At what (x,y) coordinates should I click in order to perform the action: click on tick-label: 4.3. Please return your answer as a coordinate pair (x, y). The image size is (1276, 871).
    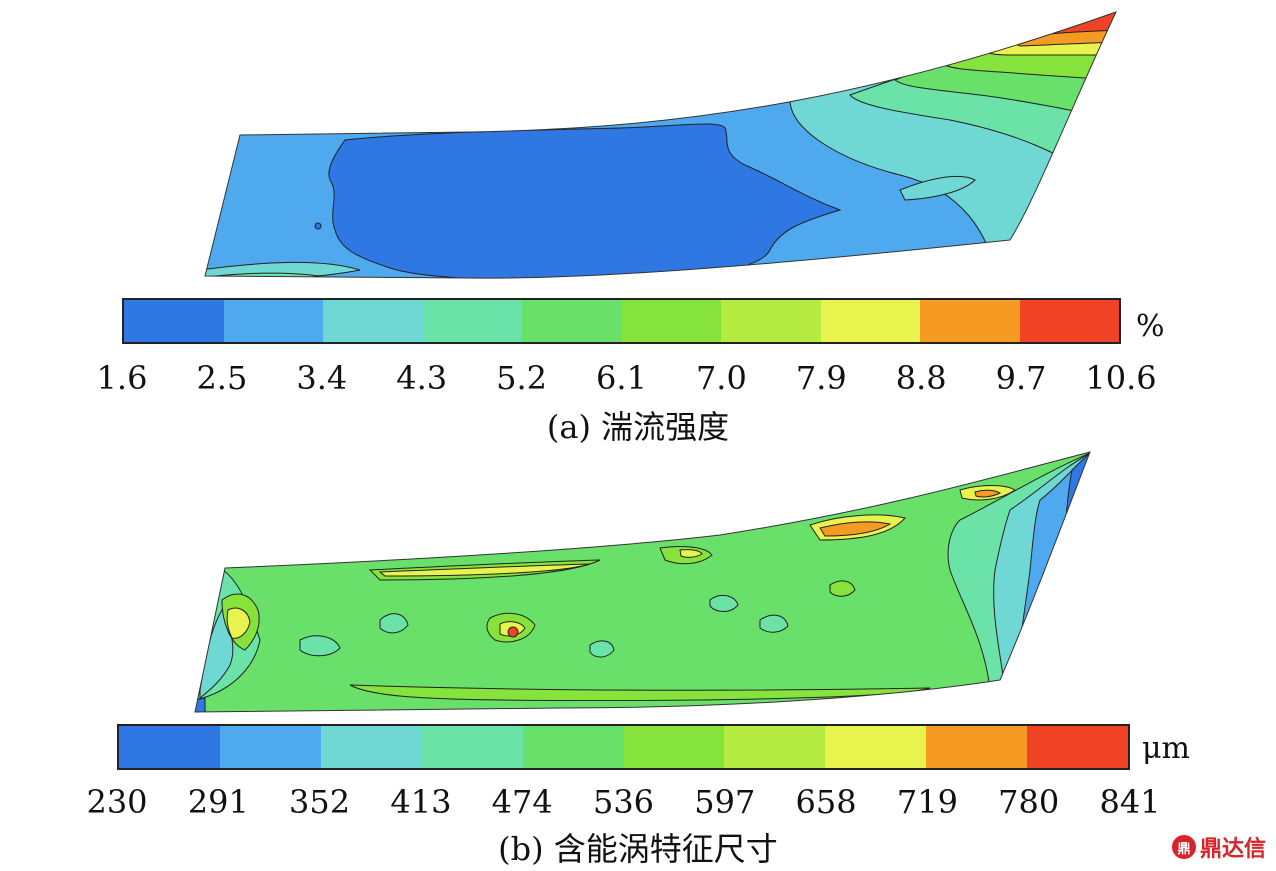
    Looking at the image, I should click on (422, 378).